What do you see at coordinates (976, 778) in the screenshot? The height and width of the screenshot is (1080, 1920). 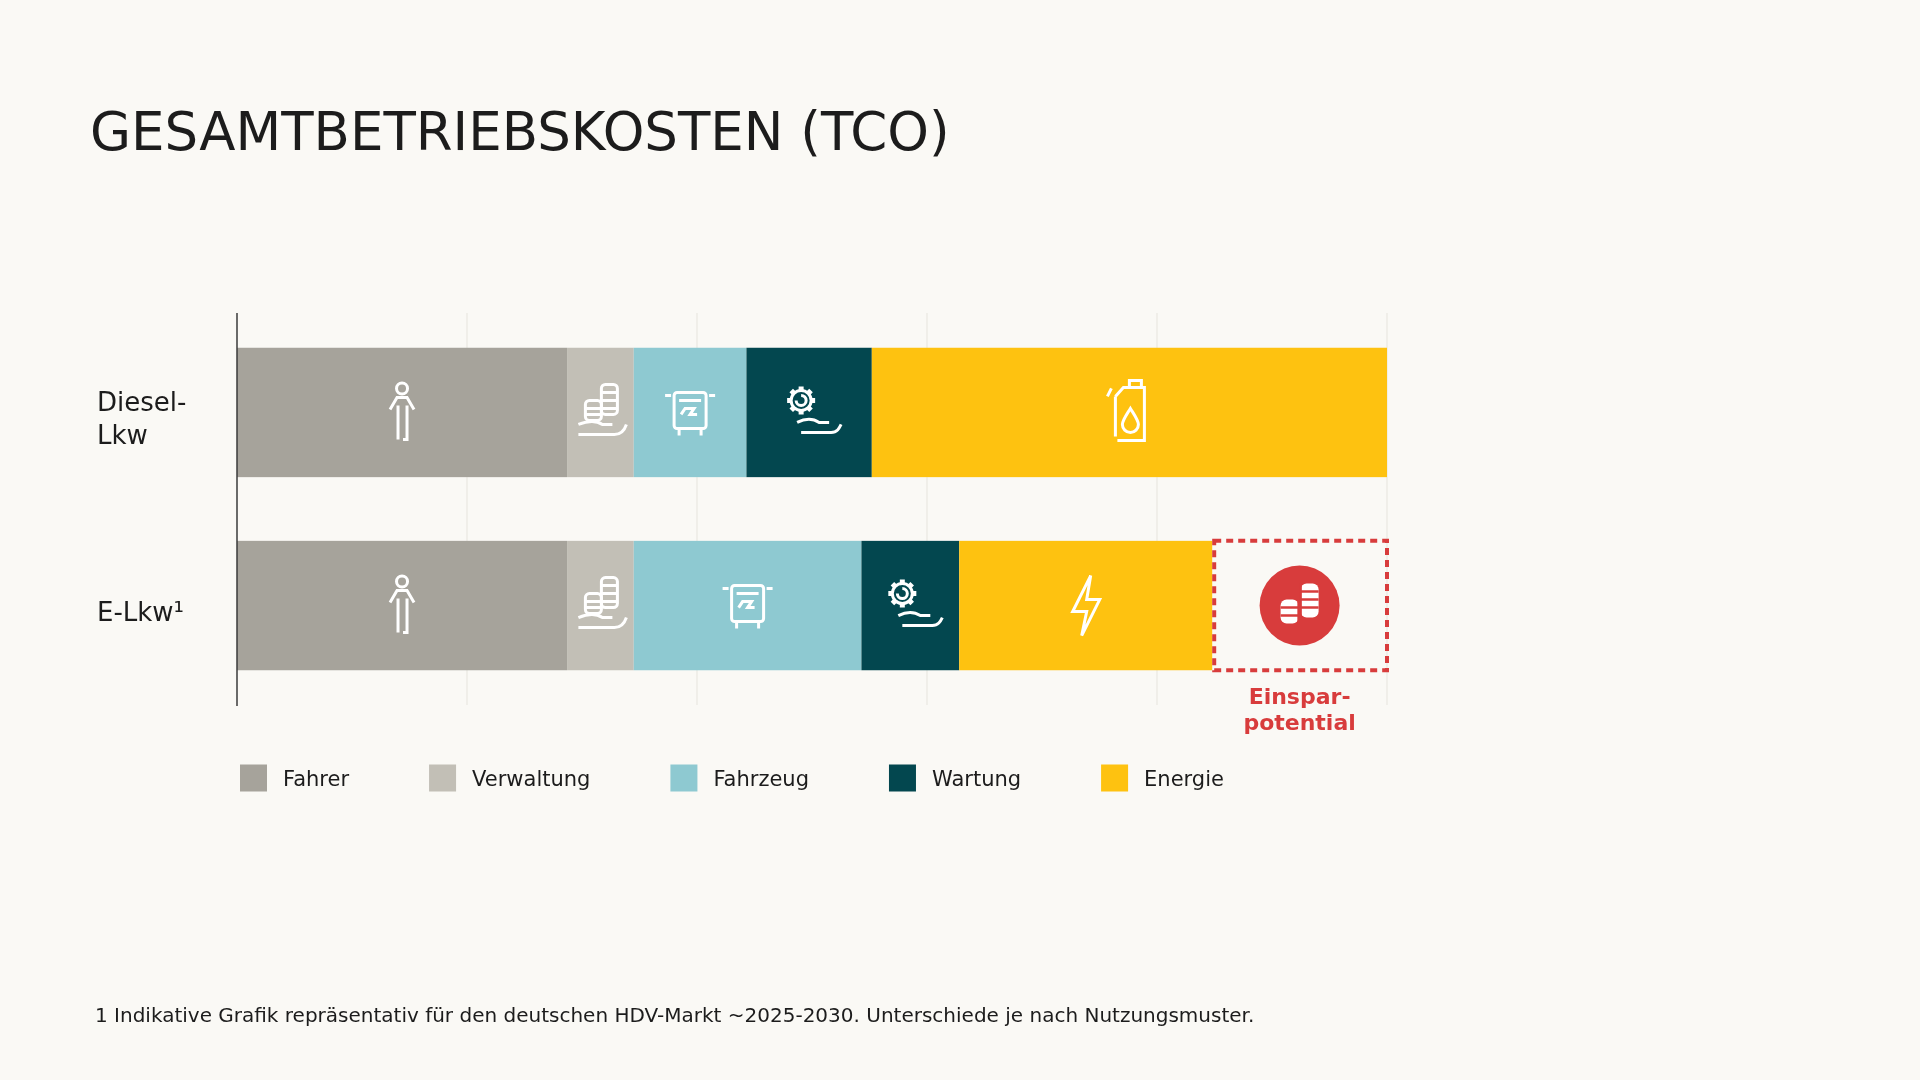 I see `legend-label: Wartung` at bounding box center [976, 778].